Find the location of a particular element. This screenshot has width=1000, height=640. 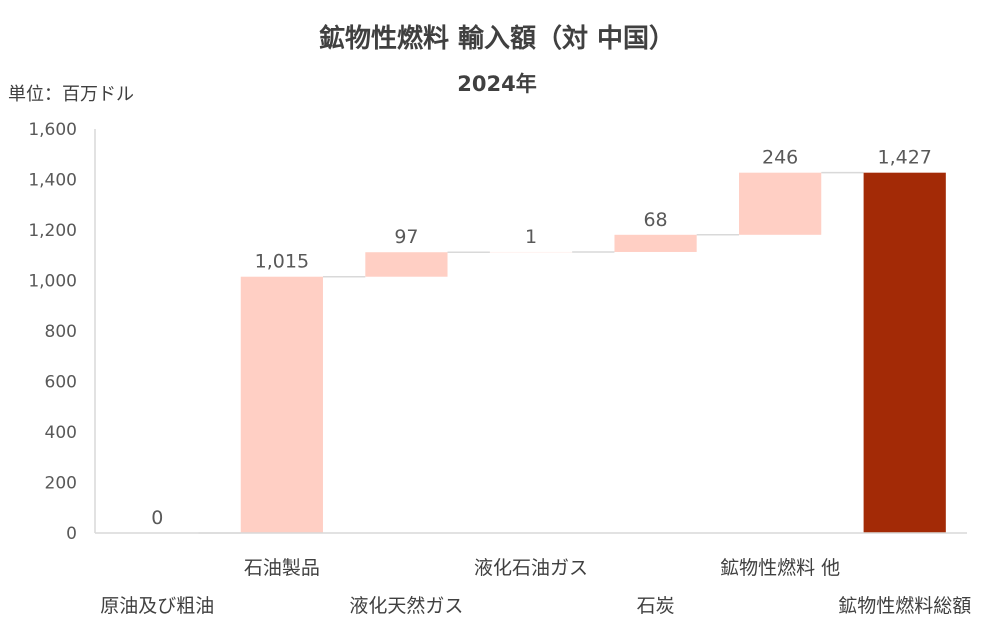

y-tick-label: 800 is located at coordinates (61, 332).